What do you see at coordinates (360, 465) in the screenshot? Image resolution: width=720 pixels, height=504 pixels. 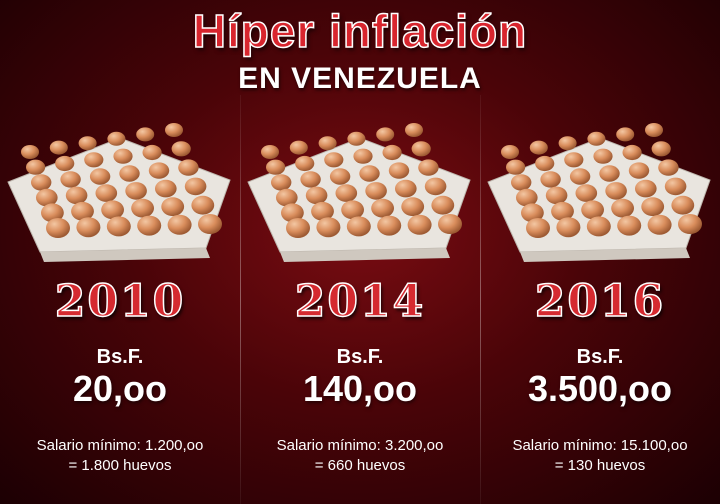 I see `eggs-equivalent: = 660 huevos` at bounding box center [360, 465].